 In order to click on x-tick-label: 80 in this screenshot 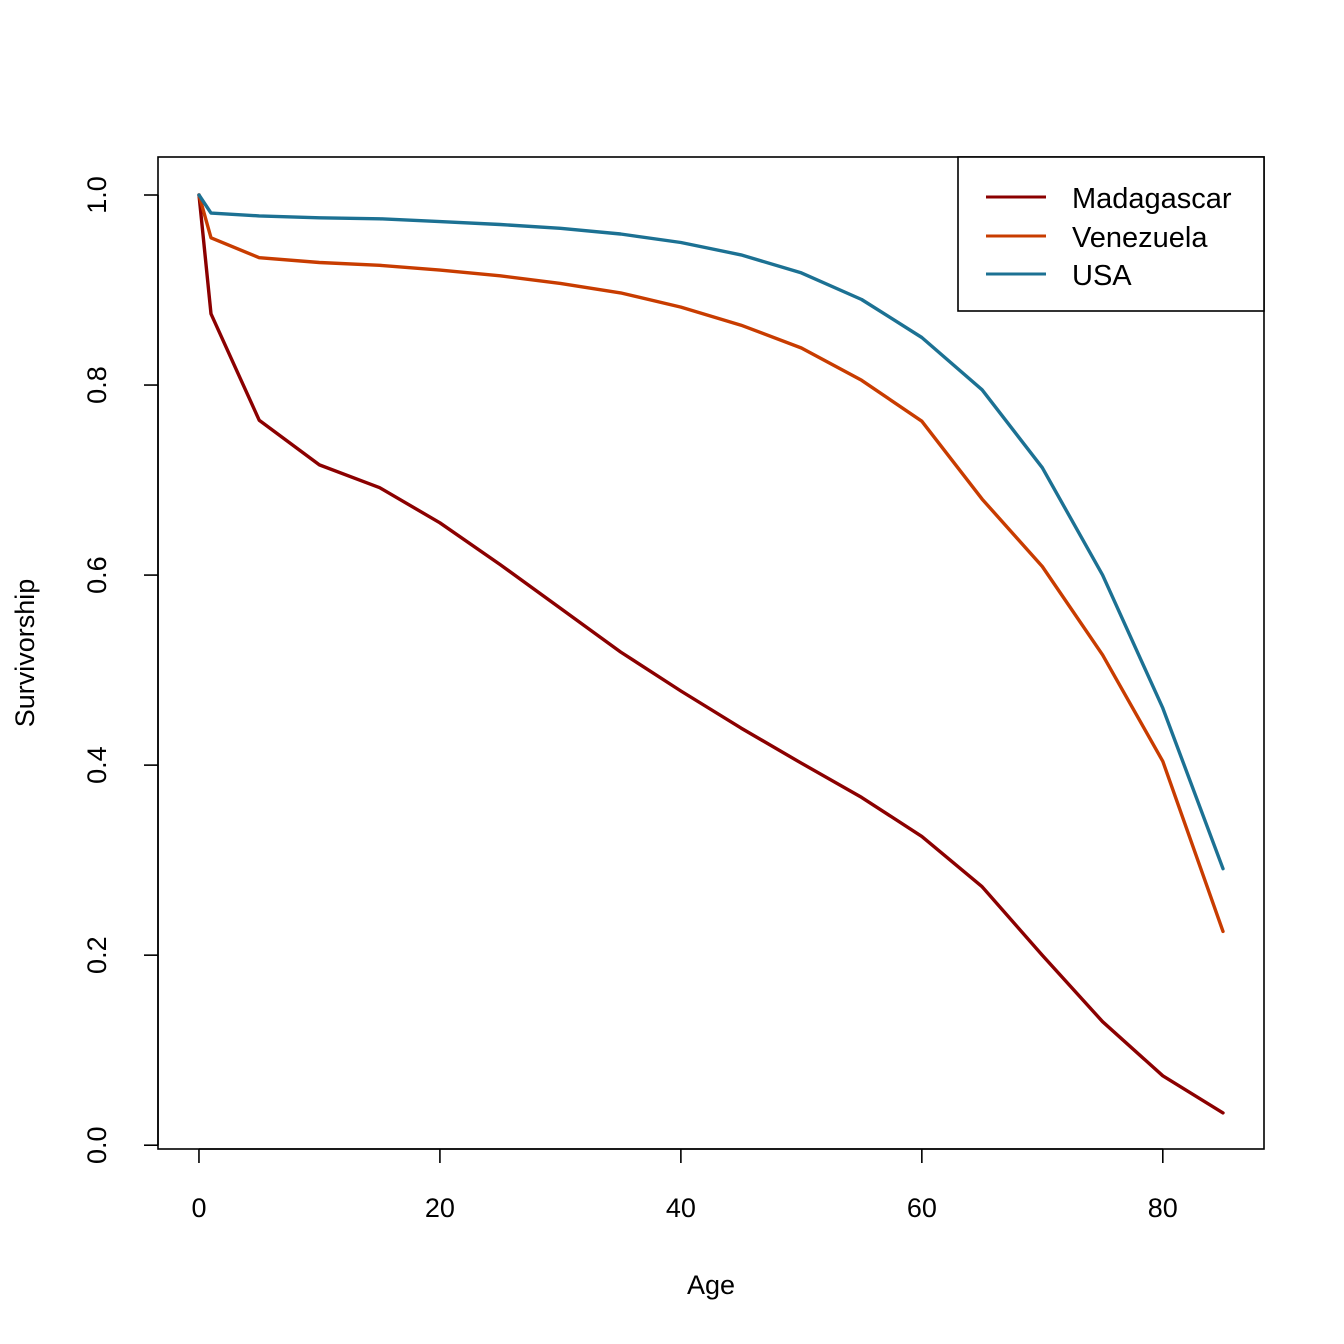, I will do `click(1163, 1208)`.